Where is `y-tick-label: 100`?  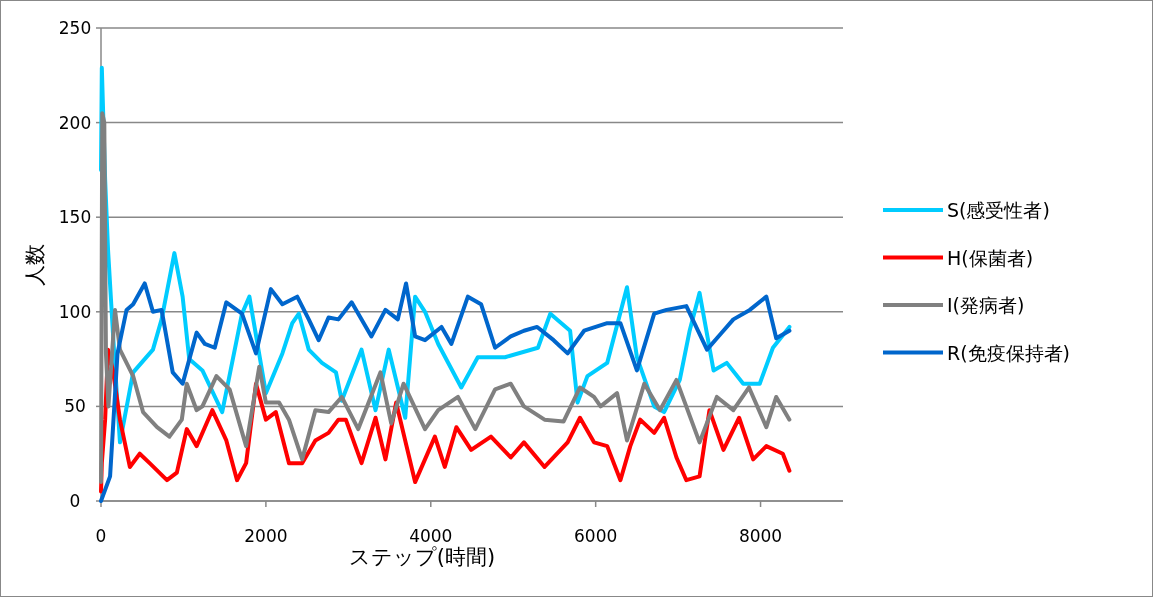
y-tick-label: 100 is located at coordinates (75, 311).